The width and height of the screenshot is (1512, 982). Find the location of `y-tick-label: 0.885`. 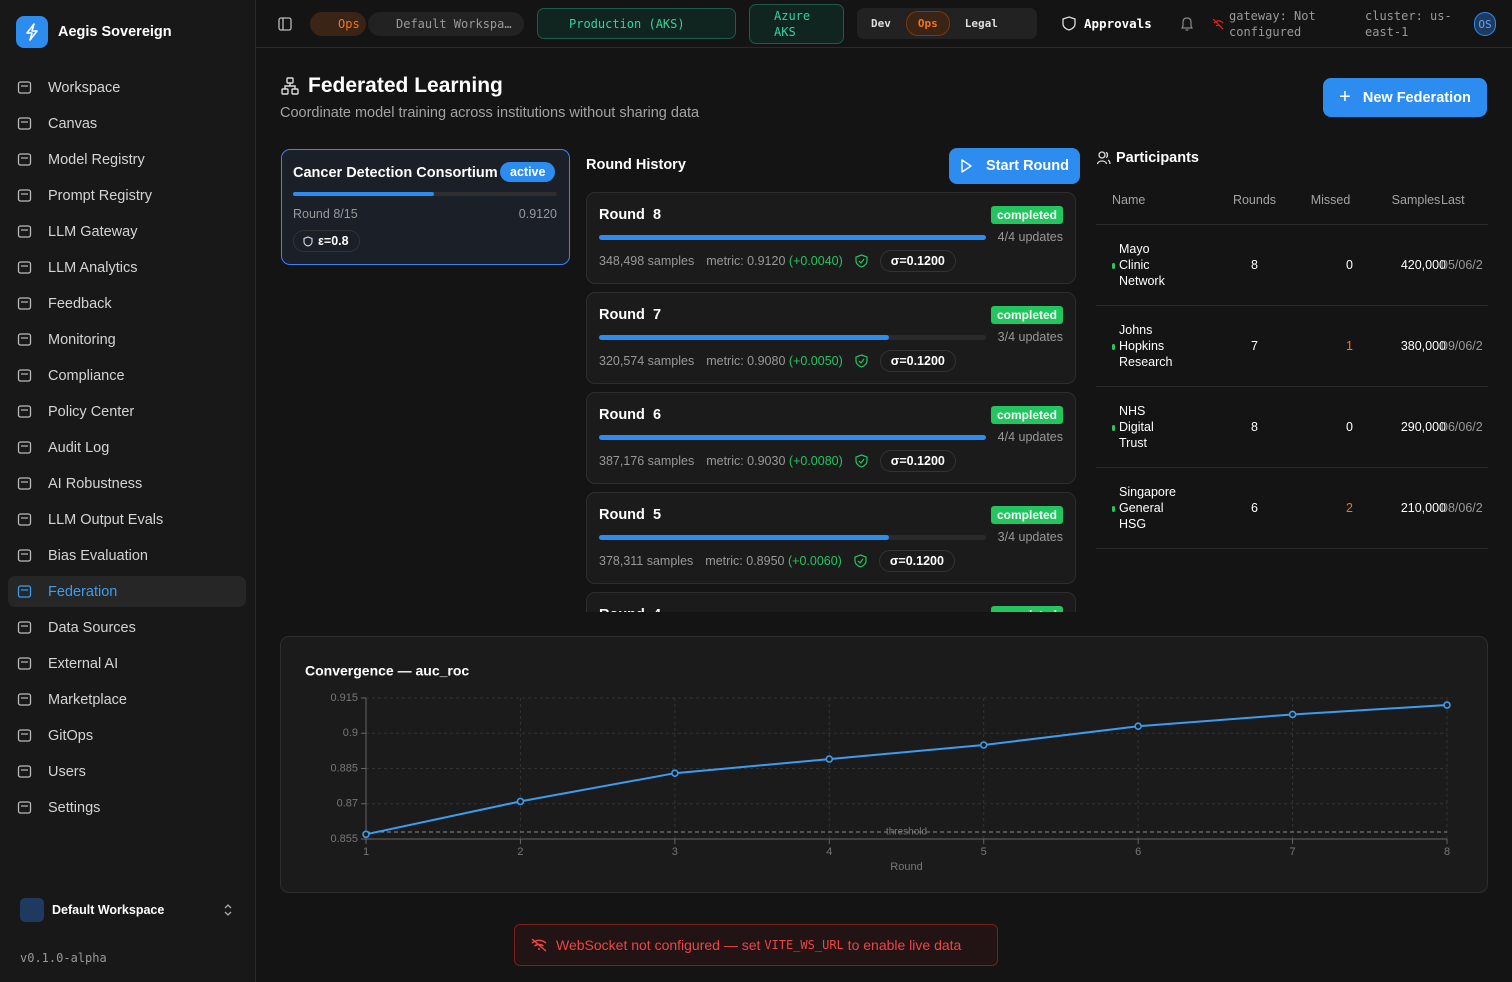

y-tick-label: 0.885 is located at coordinates (344, 768).